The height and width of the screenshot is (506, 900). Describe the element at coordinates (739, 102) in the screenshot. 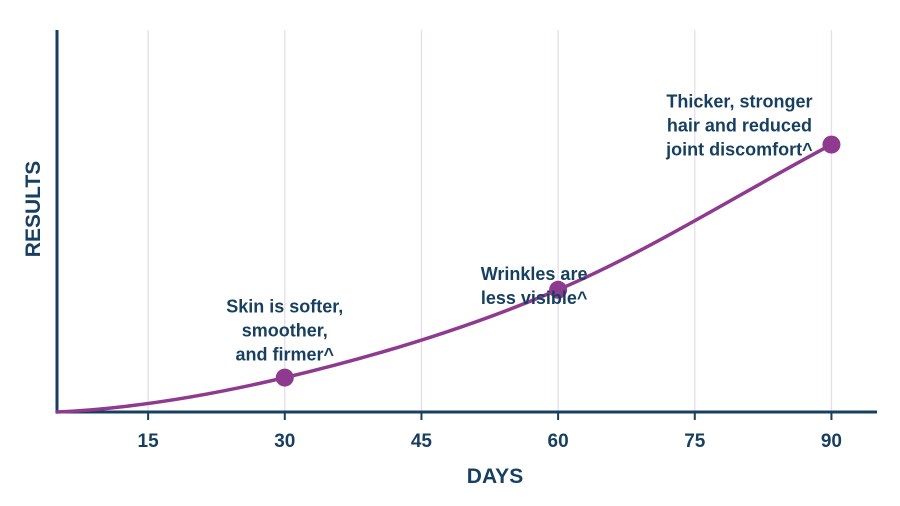

I see `annotation-day-90-line-1: Thicker, stronger` at that location.